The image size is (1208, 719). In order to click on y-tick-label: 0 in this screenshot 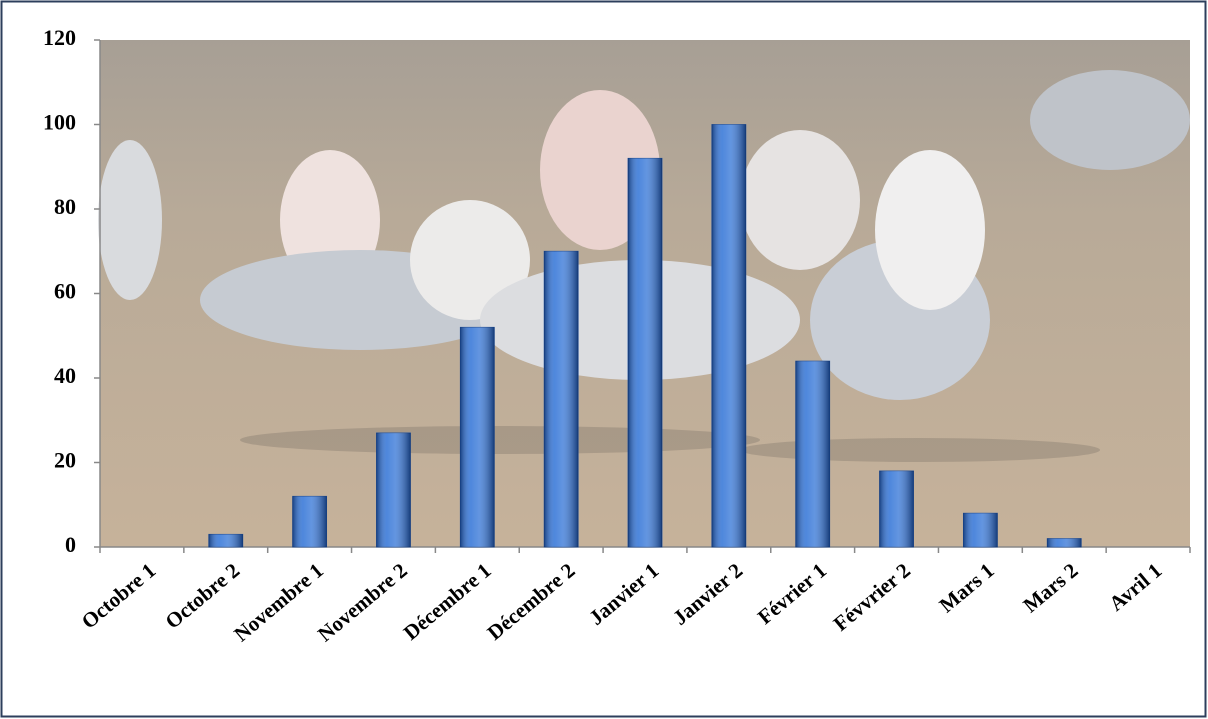, I will do `click(70, 544)`.